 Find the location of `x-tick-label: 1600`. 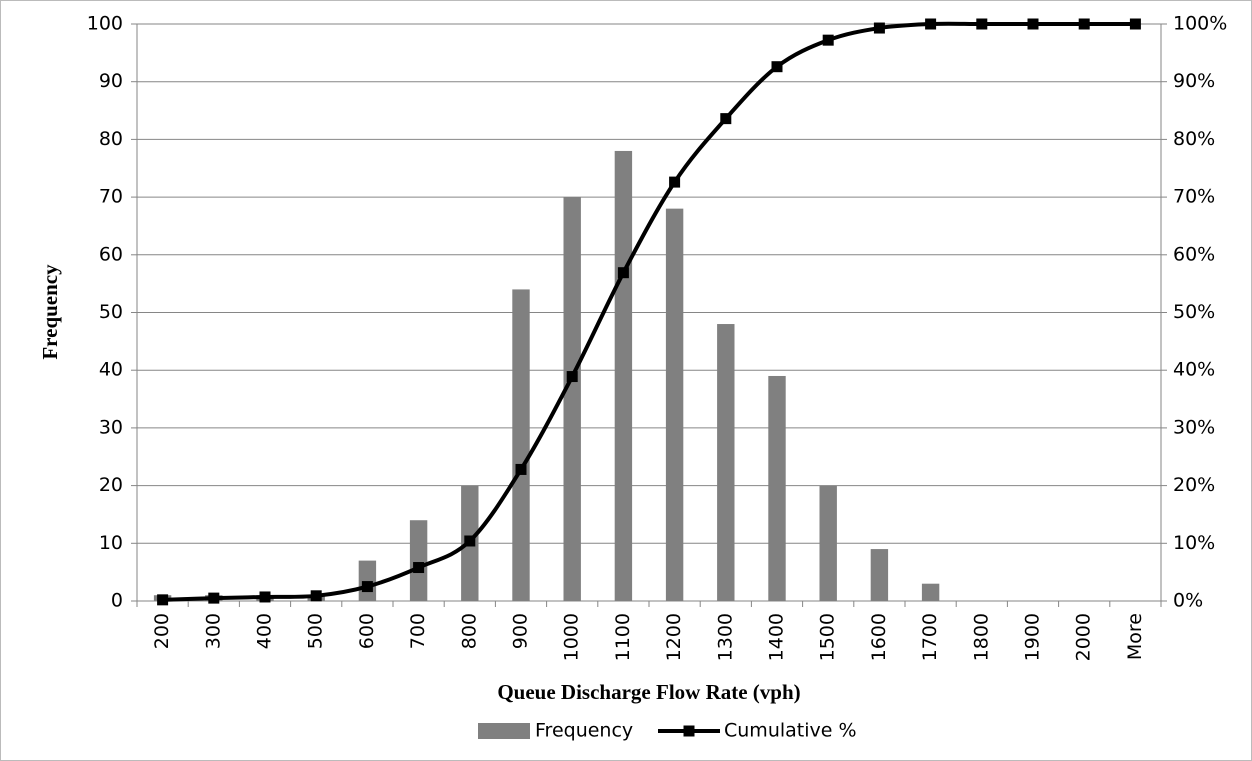

x-tick-label: 1600 is located at coordinates (879, 637).